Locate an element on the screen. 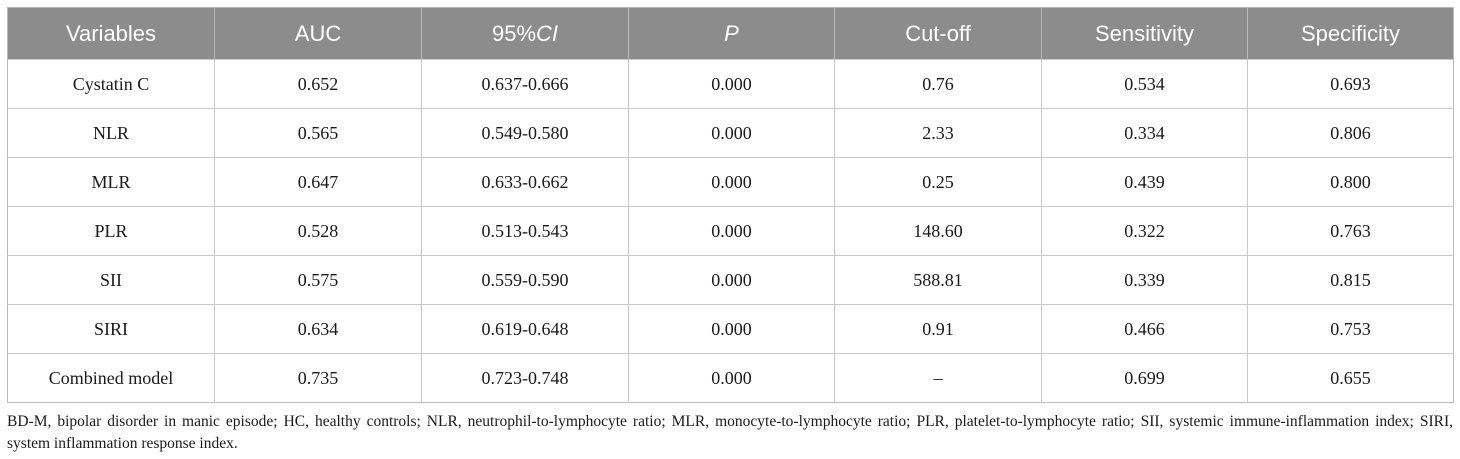 The image size is (1460, 459). cell-specificity: 0.693 is located at coordinates (1350, 84).